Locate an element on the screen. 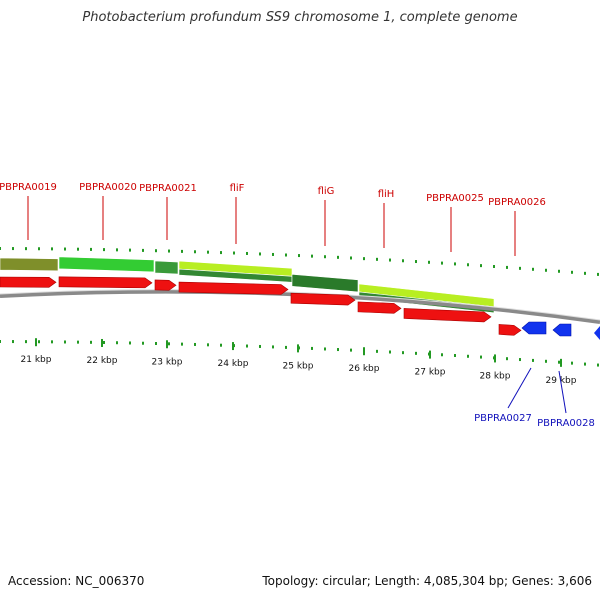 The width and height of the screenshot is (600, 600). gene-label-pbpra0027: PBPRA0027 is located at coordinates (503, 418).